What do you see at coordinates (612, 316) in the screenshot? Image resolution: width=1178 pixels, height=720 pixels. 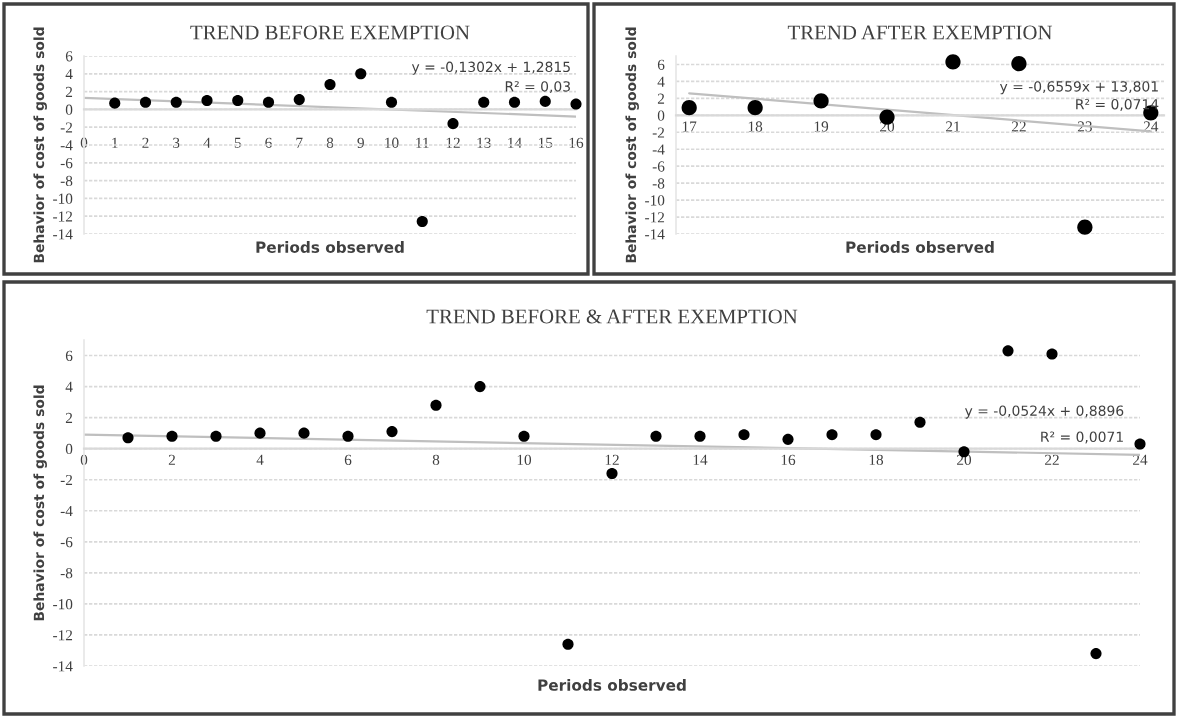 I see `chart-title: TREND BEFORE & AFTER EXEMPTION` at bounding box center [612, 316].